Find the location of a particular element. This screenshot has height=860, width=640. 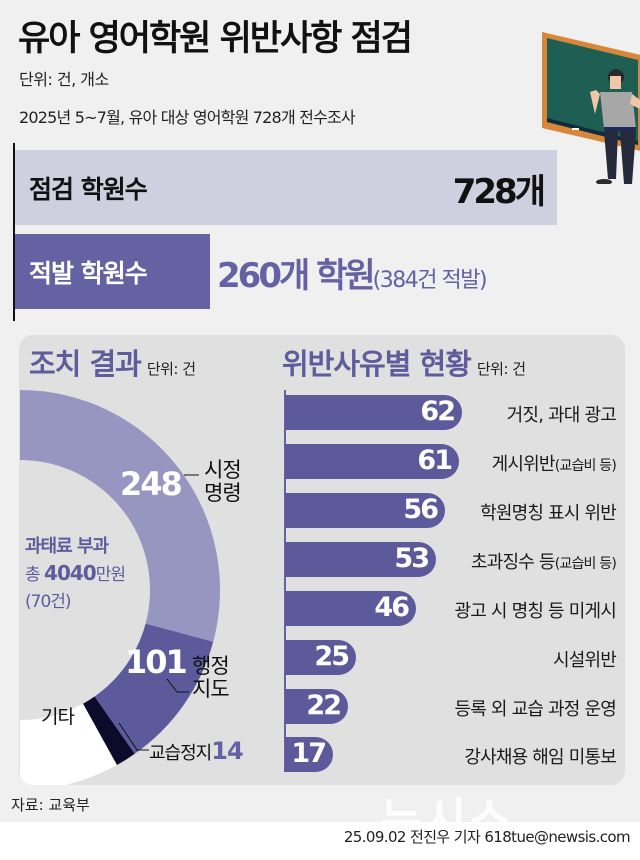

admin-guidance-label: 행정 지도 is located at coordinates (211, 677).